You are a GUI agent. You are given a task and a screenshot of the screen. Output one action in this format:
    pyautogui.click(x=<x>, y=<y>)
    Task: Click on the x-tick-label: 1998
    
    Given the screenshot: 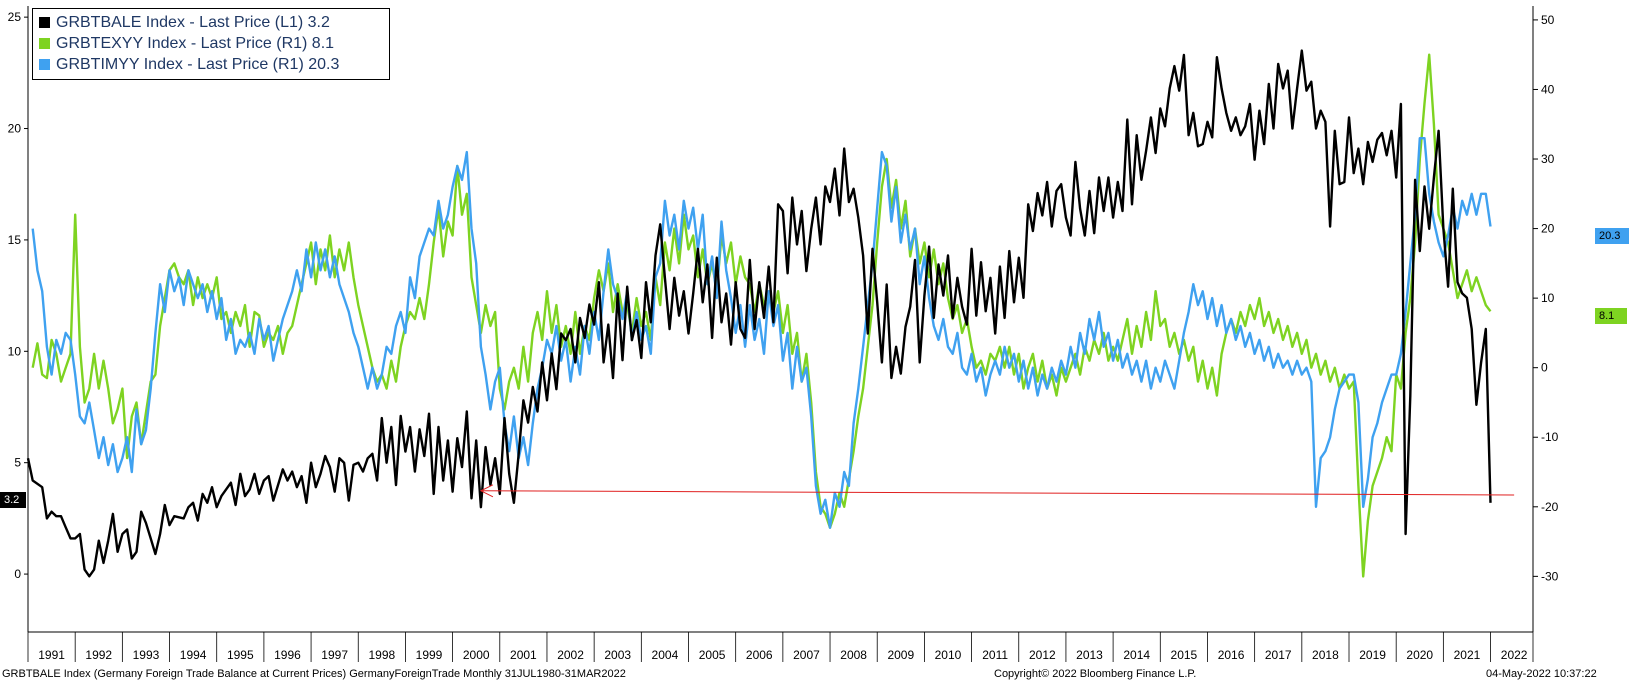 What is the action you would take?
    pyautogui.click(x=381, y=655)
    